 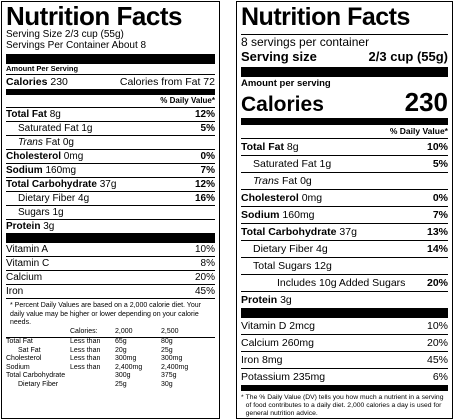 What do you see at coordinates (305, 42) in the screenshot?
I see `servings-per-container: 8 servings per container` at bounding box center [305, 42].